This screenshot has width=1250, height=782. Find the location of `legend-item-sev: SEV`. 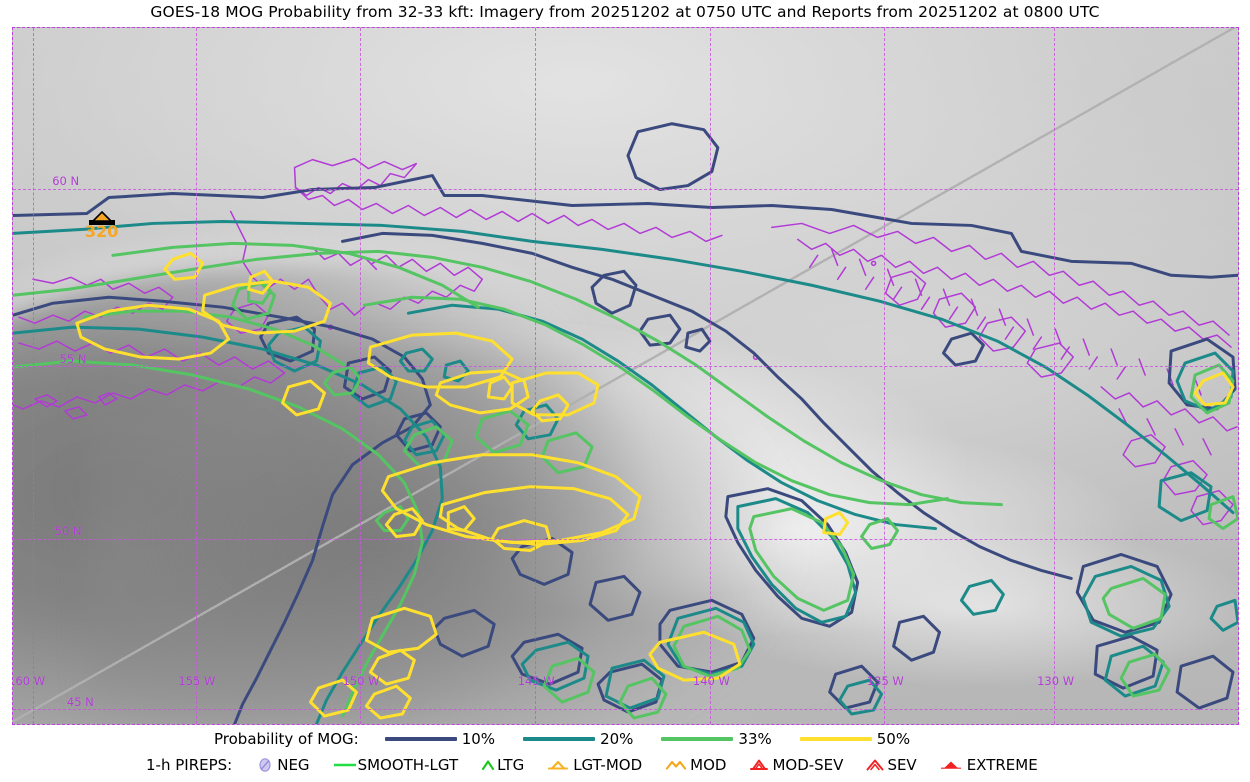

legend-item-sev: SEV is located at coordinates (891, 765).